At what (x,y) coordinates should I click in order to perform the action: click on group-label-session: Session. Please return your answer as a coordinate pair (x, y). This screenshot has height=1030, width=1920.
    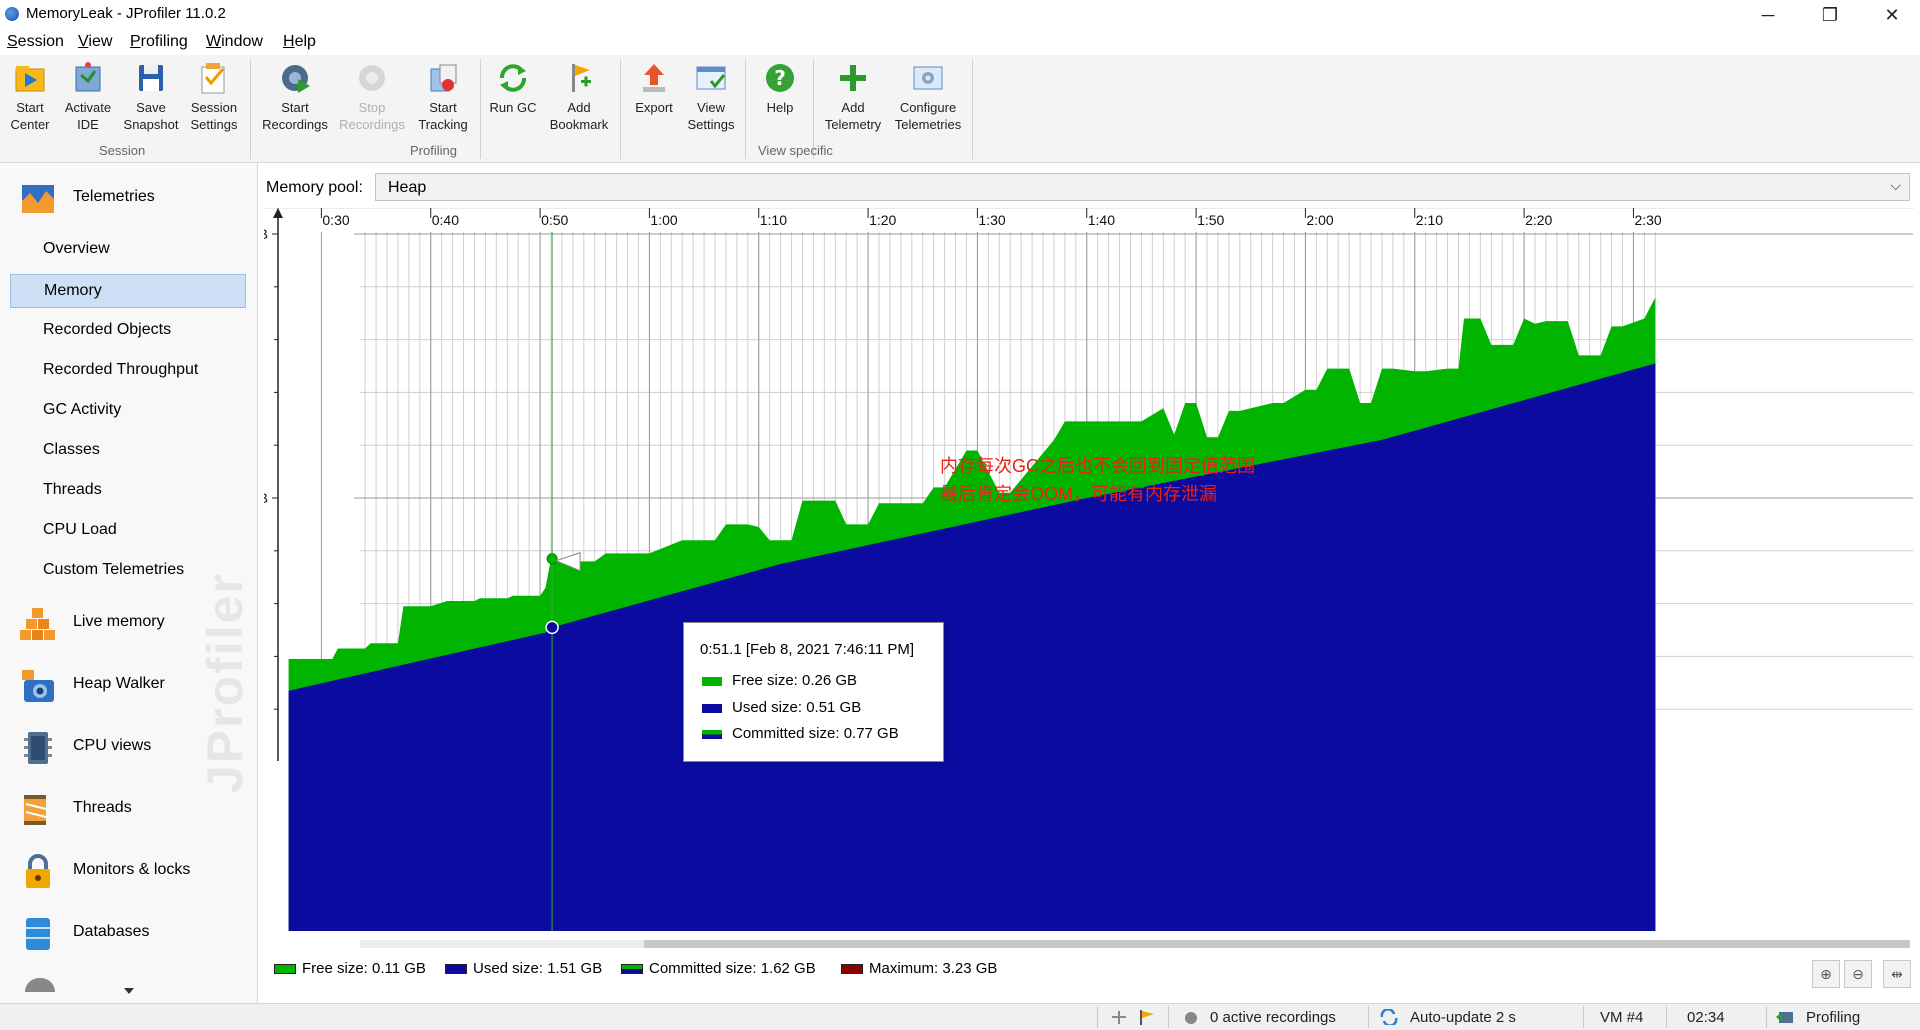
    Looking at the image, I should click on (122, 150).